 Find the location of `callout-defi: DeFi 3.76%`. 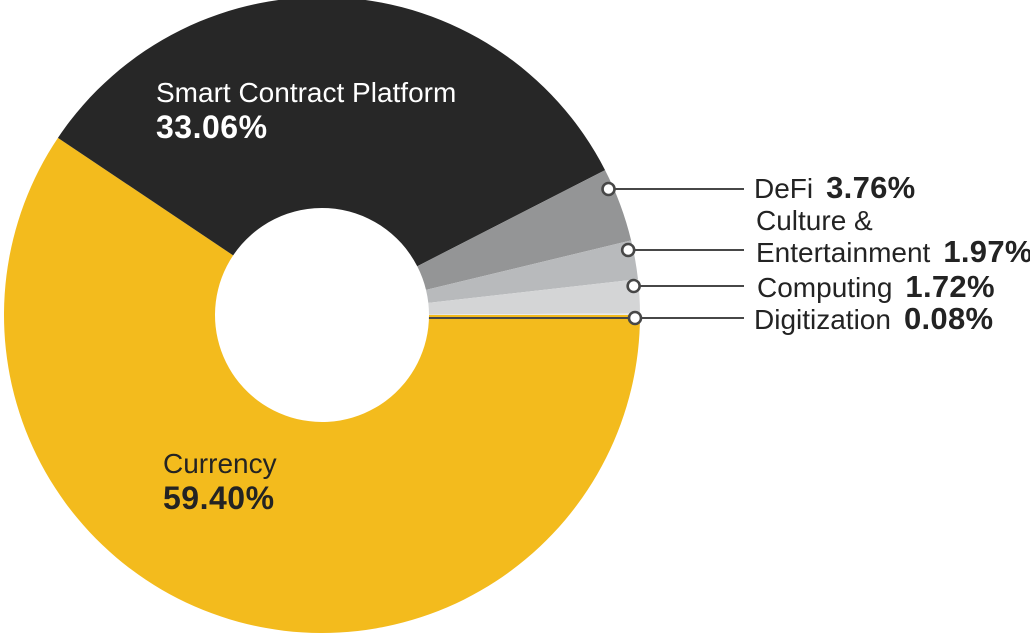

callout-defi: DeFi 3.76% is located at coordinates (835, 188).